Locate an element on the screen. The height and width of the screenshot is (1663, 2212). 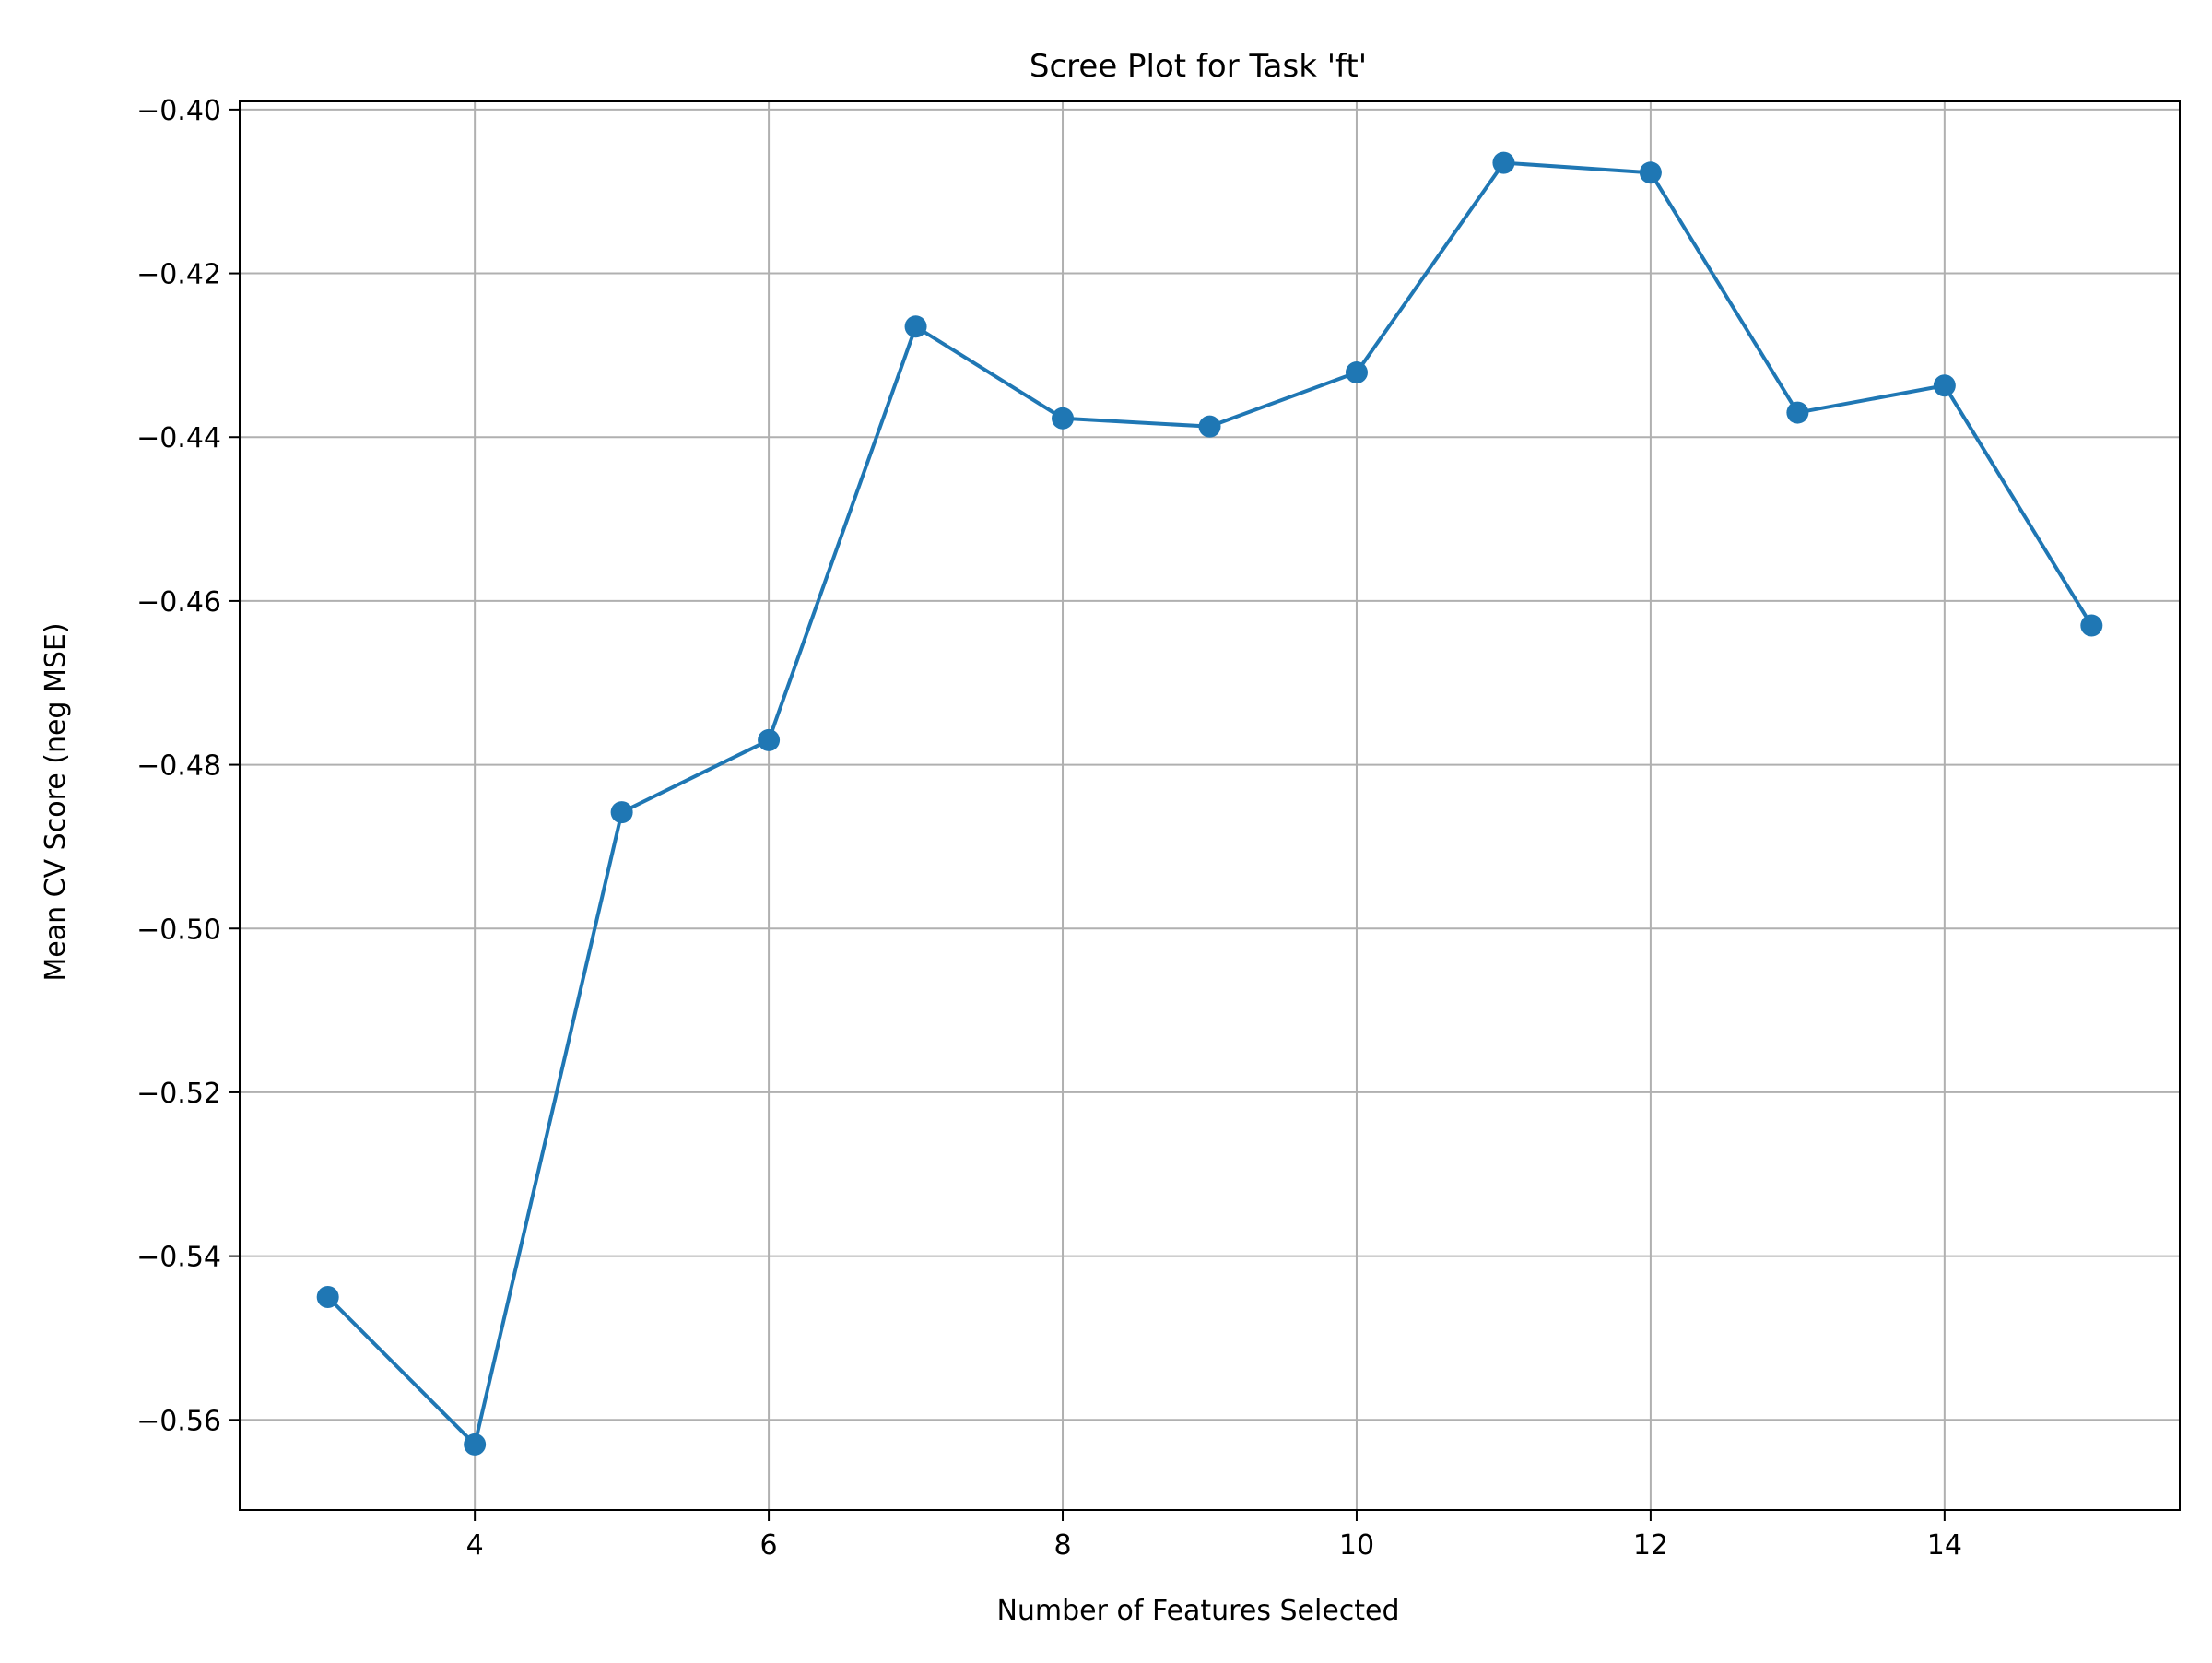
y-tick-label: −0.44 is located at coordinates (178, 438).